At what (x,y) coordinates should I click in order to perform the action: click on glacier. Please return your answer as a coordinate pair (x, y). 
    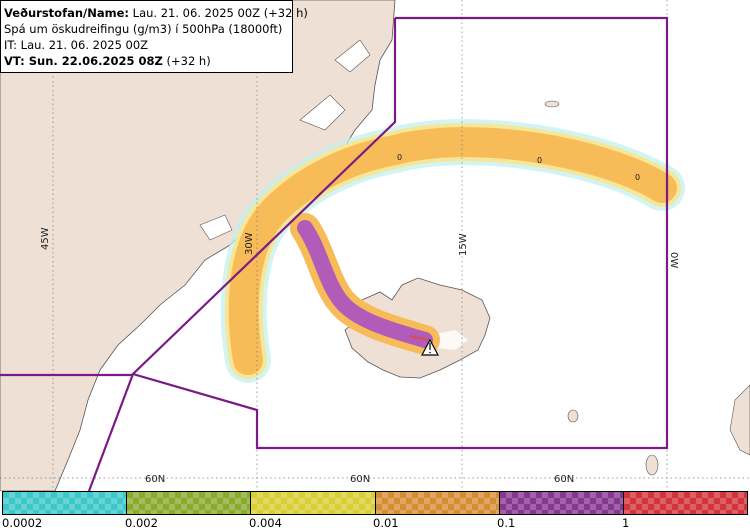
    Looking at the image, I should click on (449, 340).